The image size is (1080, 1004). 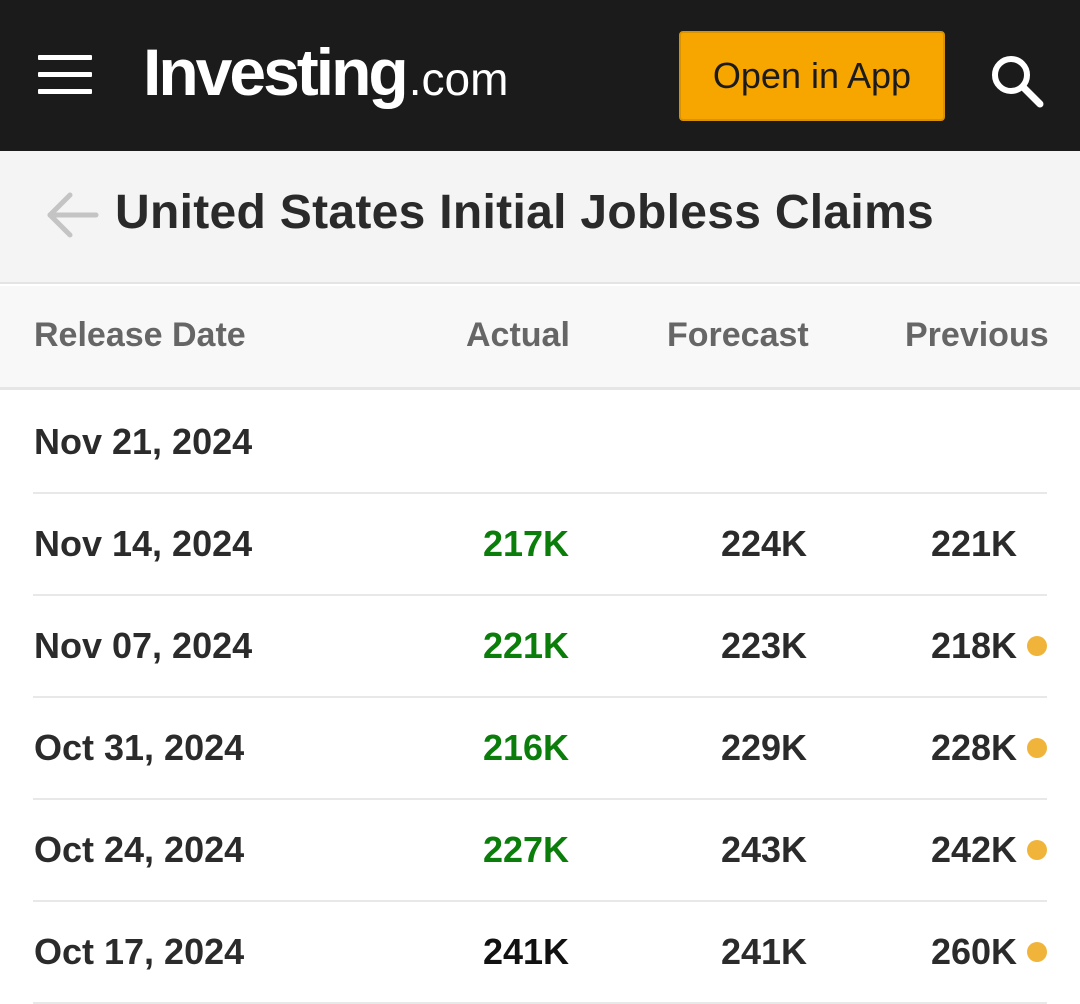 What do you see at coordinates (973, 543) in the screenshot?
I see `previous-cell: 221K` at bounding box center [973, 543].